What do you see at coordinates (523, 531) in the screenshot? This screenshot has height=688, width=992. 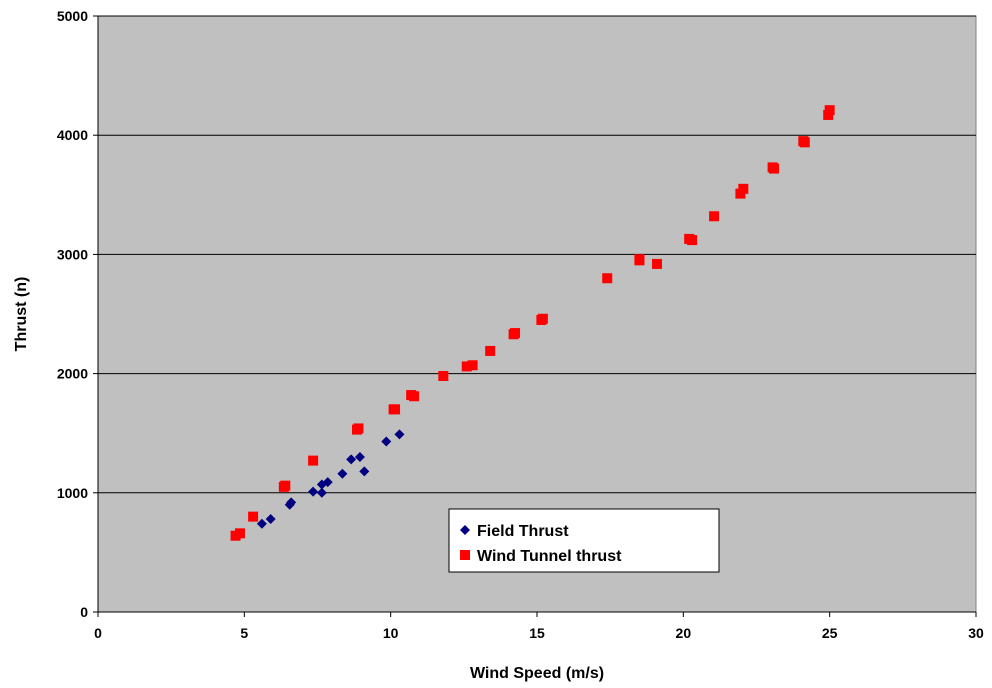 I see `legend-label: Field Thrust` at bounding box center [523, 531].